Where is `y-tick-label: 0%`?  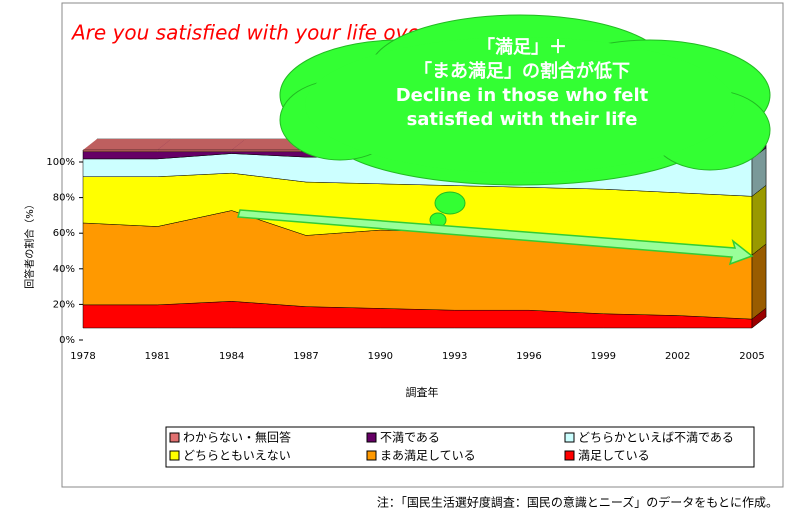 y-tick-label: 0% is located at coordinates (67, 340).